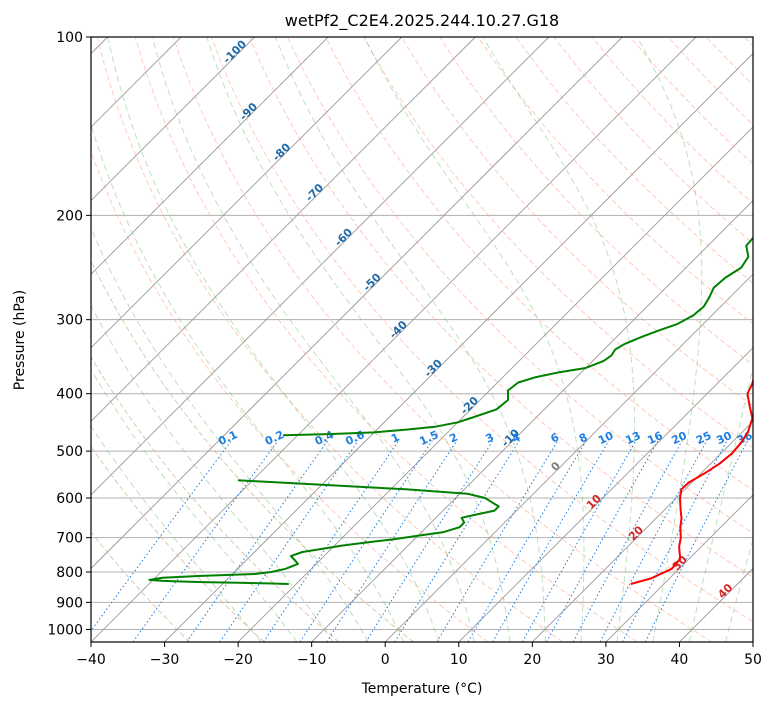 The image size is (775, 708). What do you see at coordinates (314, 192) in the screenshot?
I see `isotherm-label: -70` at bounding box center [314, 192].